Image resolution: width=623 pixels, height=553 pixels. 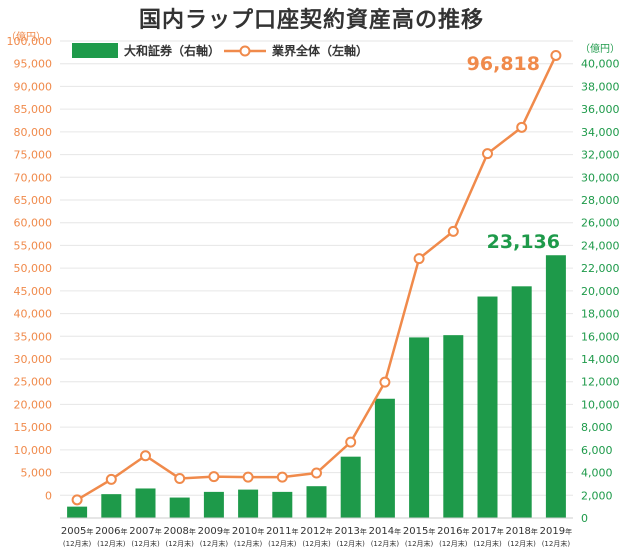 I want to click on left-tick-label: 95,000, so click(x=33, y=64).